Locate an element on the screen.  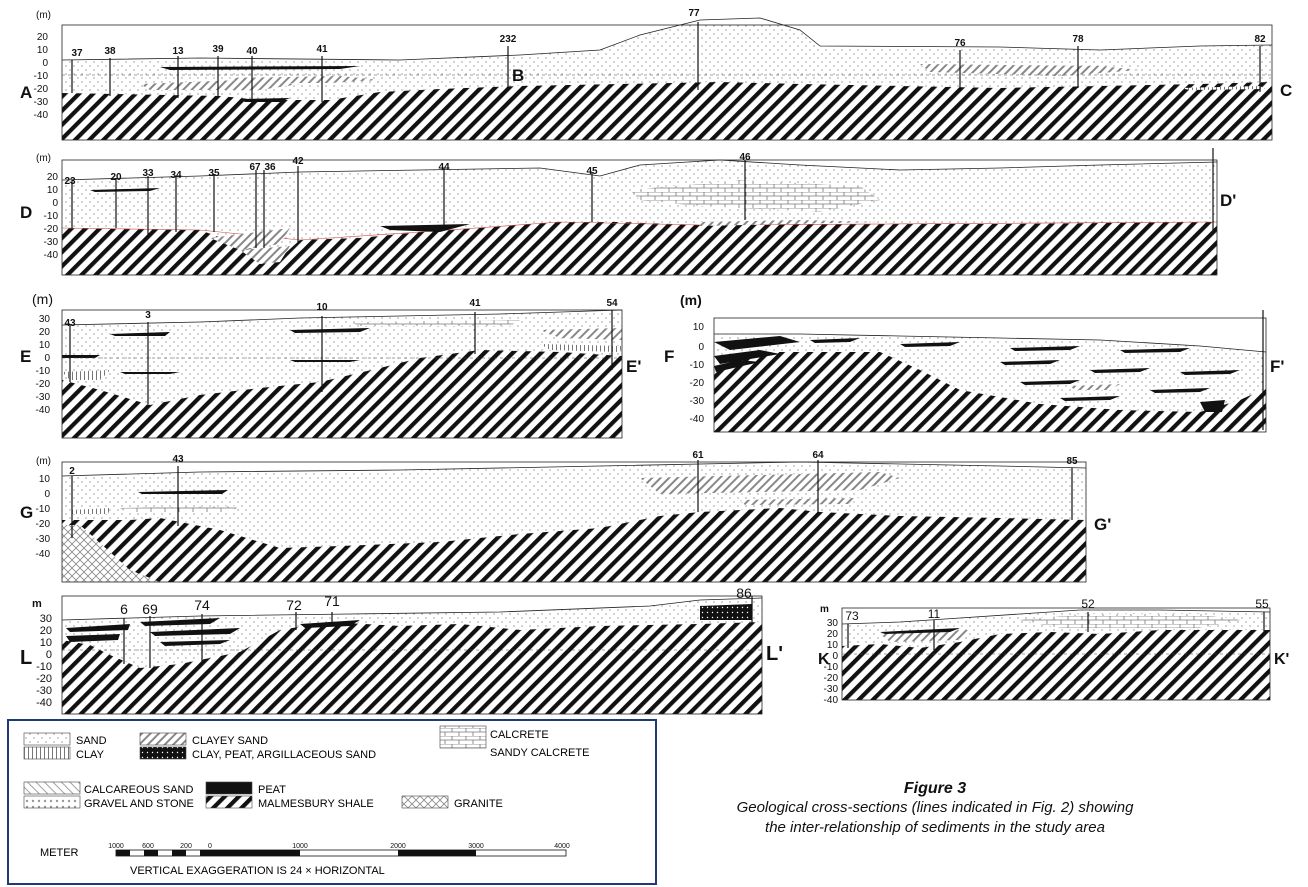
well-label: 76 is located at coordinates (960, 43).